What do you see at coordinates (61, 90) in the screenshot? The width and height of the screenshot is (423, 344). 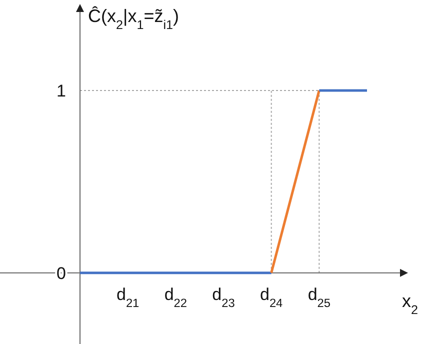 I see `y-tick-label: 1` at bounding box center [61, 90].